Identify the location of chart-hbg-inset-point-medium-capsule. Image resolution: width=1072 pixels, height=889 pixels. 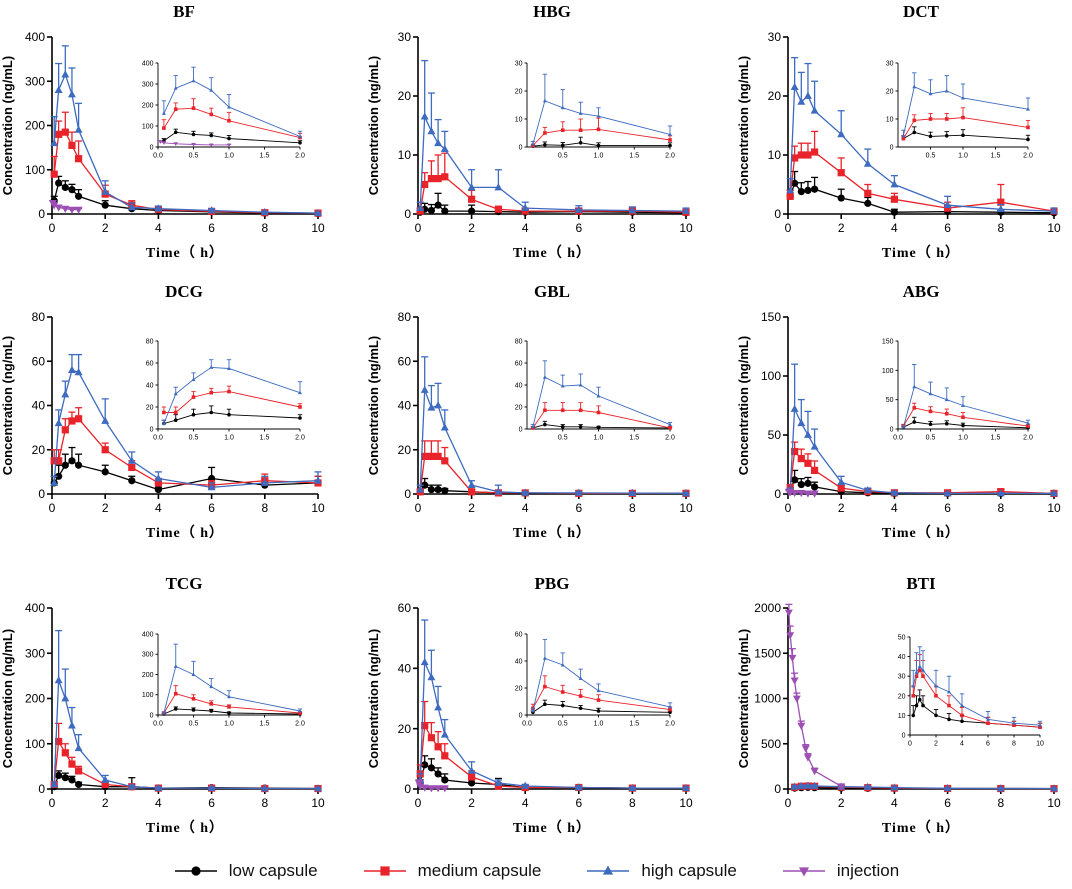
(545, 133).